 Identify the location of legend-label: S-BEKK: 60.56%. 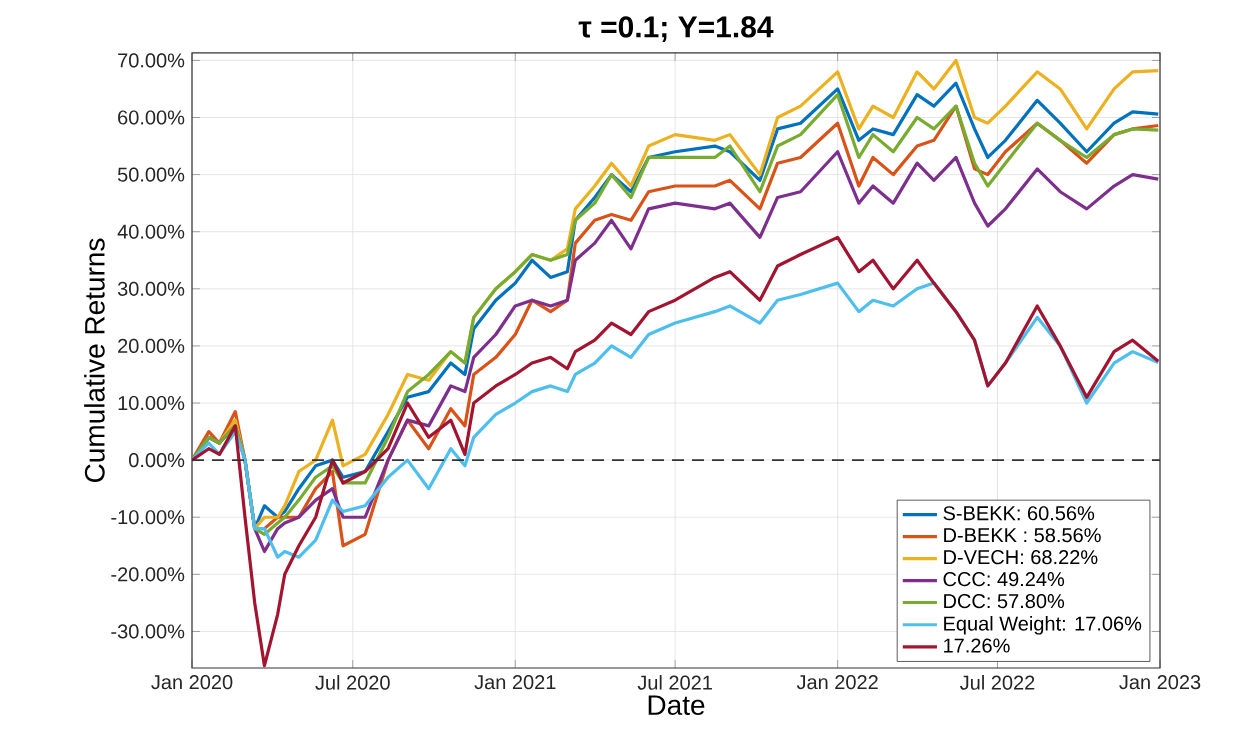
(1019, 513).